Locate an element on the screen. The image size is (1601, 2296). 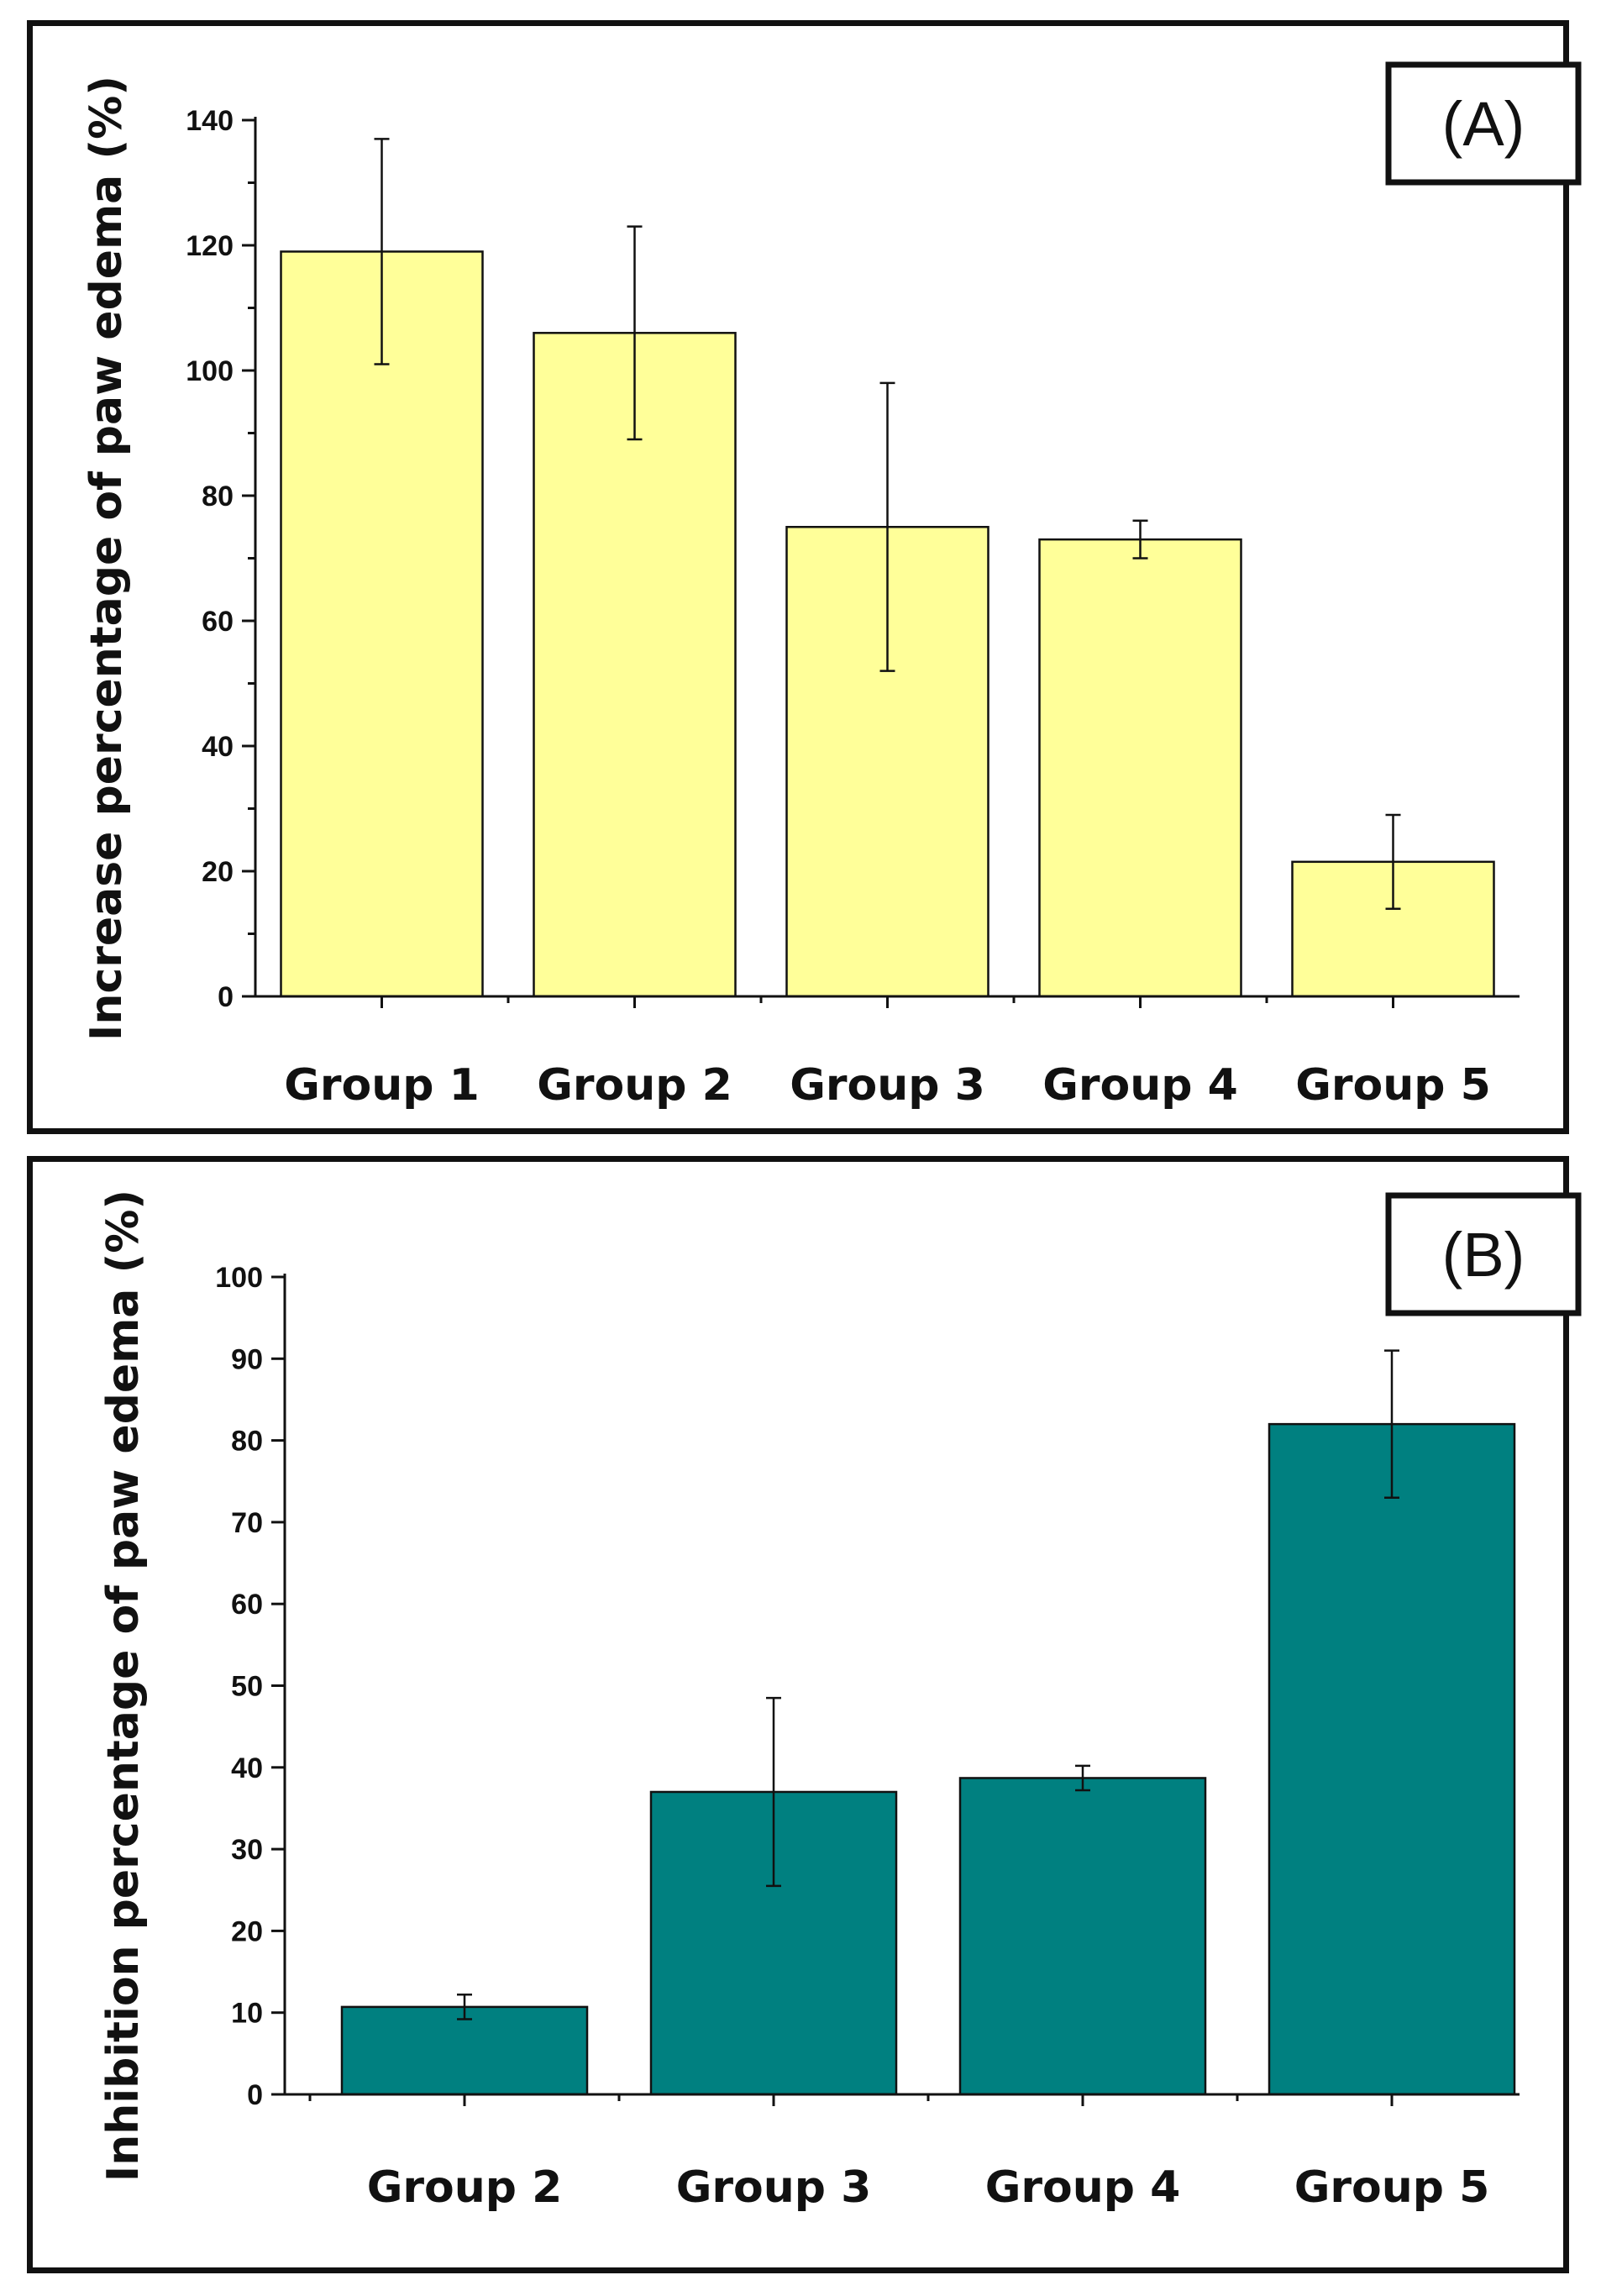
y-tick-label: 90 is located at coordinates (247, 1359).